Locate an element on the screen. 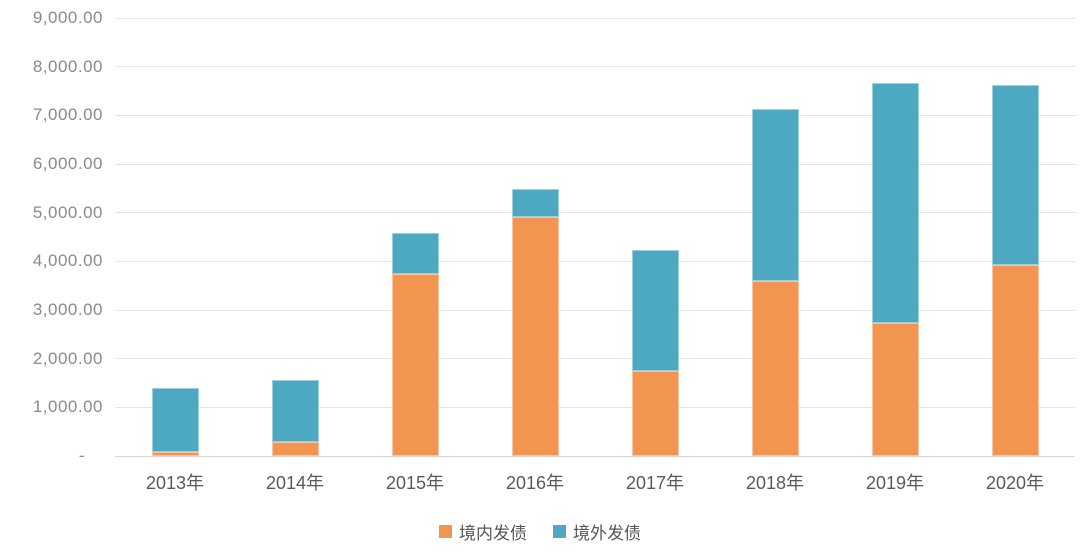 The image size is (1080, 559). bar-column-2018年 is located at coordinates (775, 237).